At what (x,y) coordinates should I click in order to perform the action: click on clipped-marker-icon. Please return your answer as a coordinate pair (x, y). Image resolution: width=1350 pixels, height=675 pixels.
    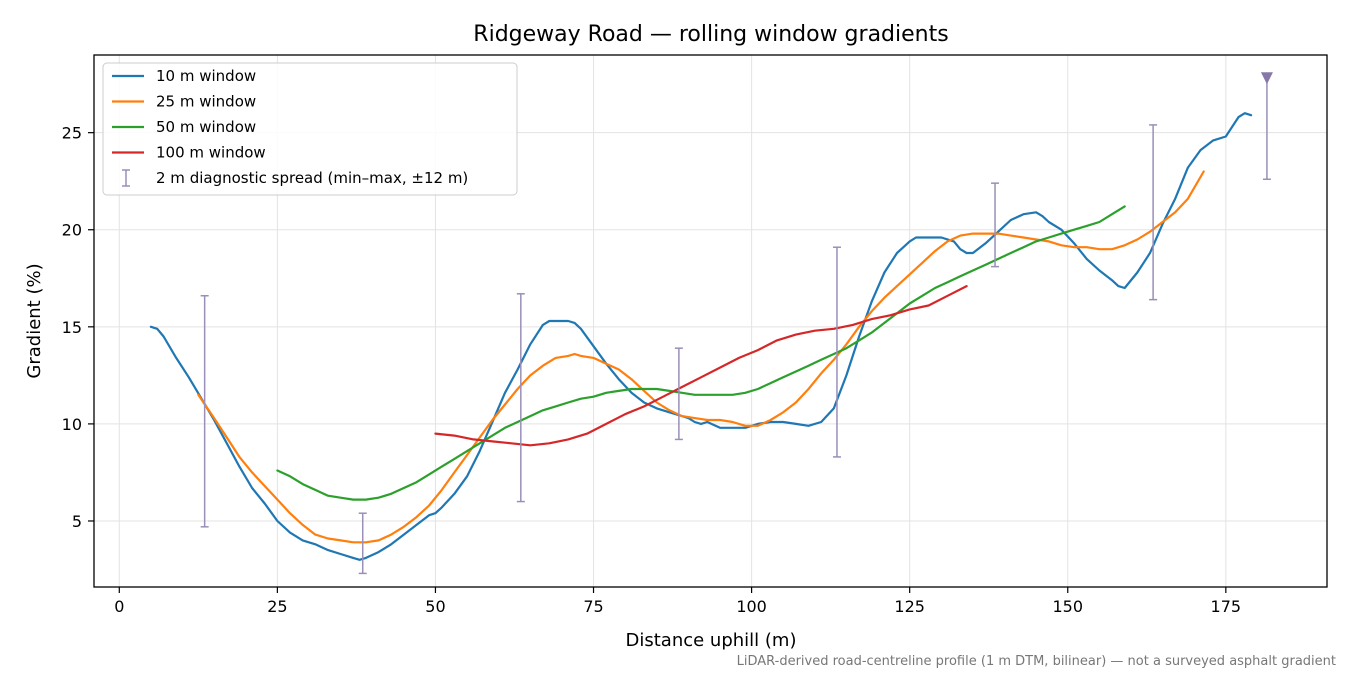
    Looking at the image, I should click on (1266, 78).